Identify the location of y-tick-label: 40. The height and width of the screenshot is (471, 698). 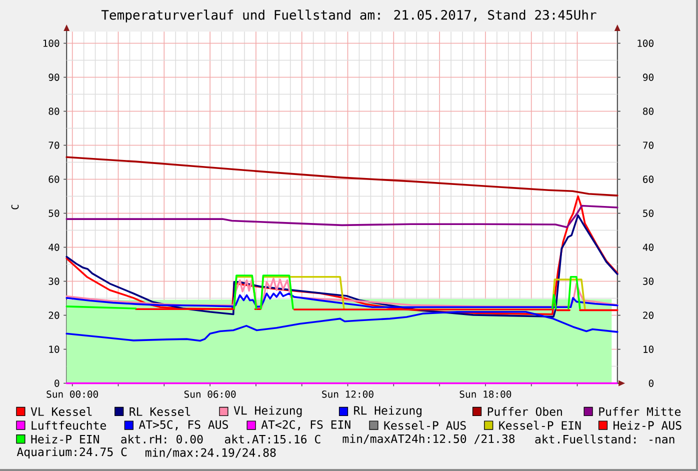
(54, 247).